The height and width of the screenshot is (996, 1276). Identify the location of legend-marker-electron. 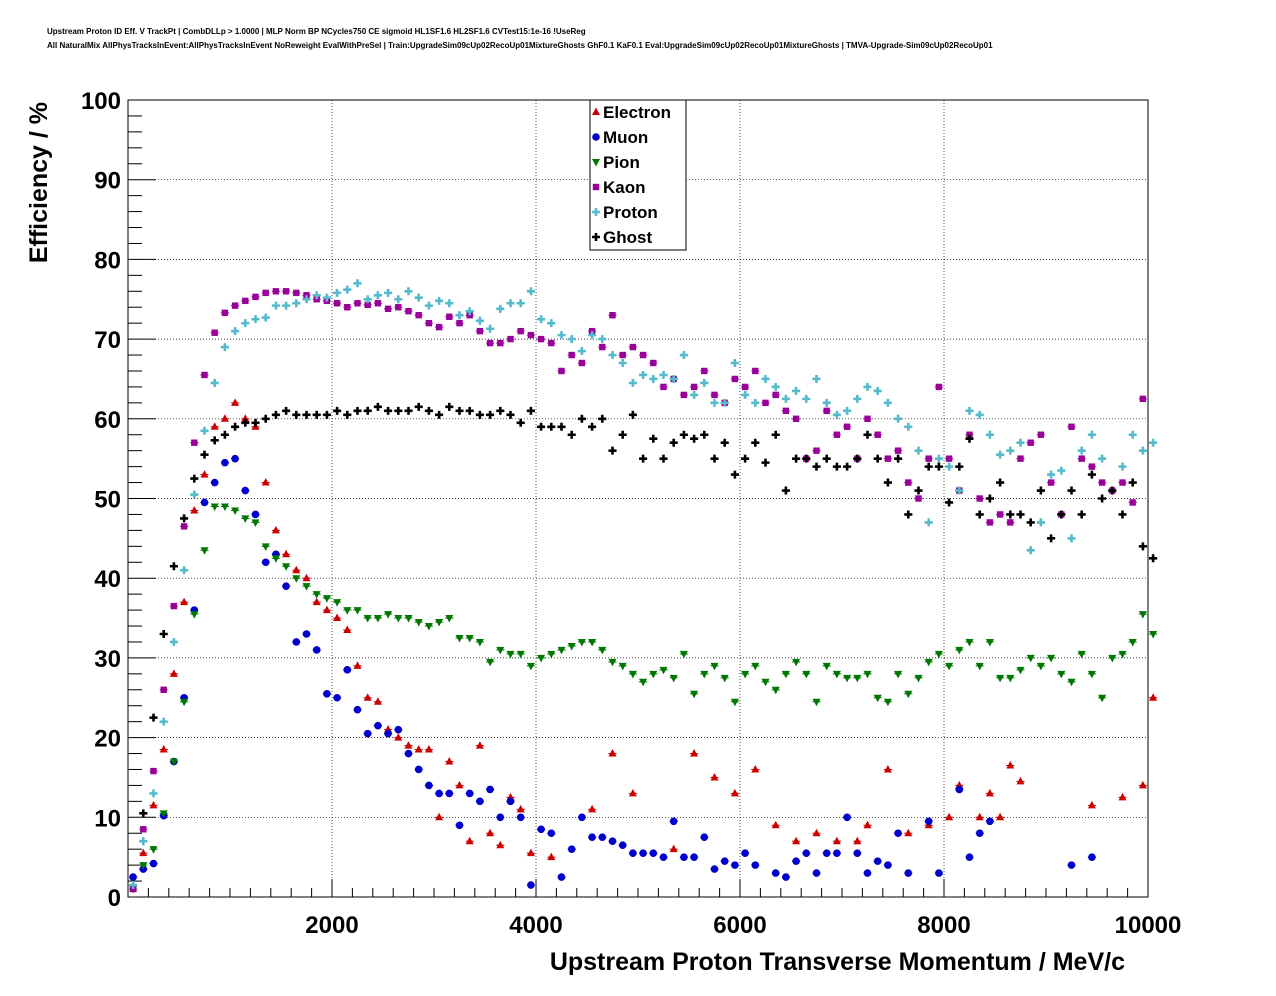
(596, 111).